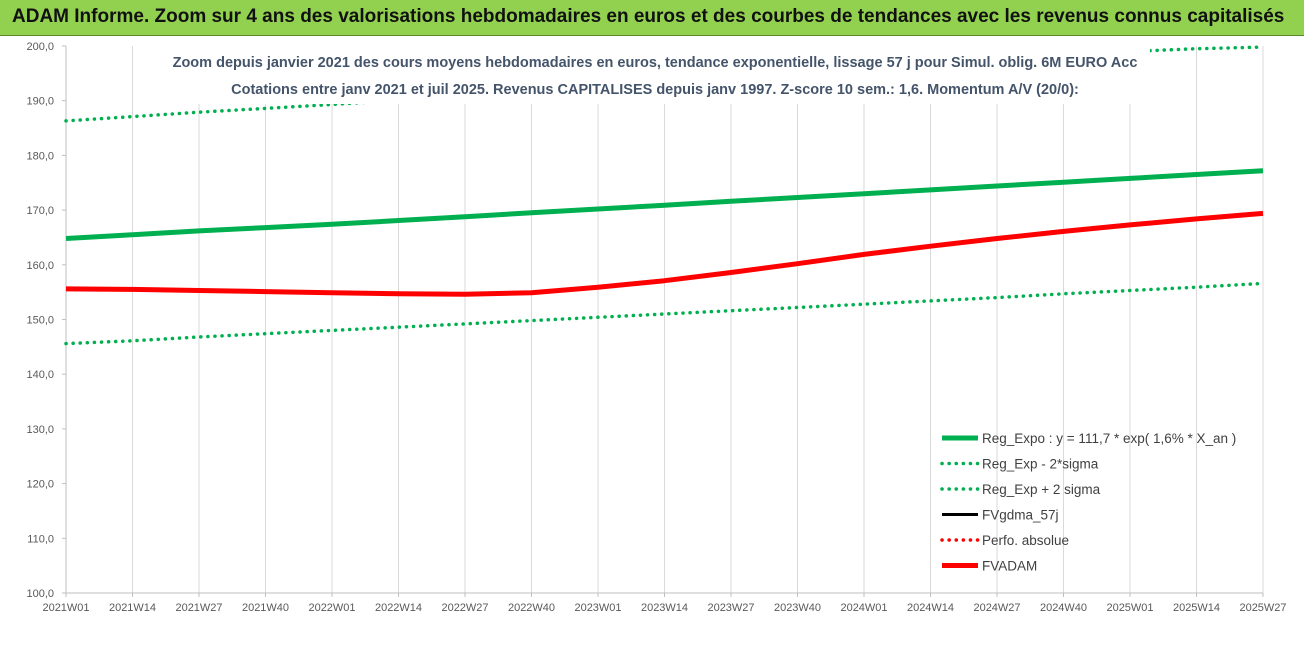  What do you see at coordinates (863, 608) in the screenshot?
I see `x-tick-label: 2024W01` at bounding box center [863, 608].